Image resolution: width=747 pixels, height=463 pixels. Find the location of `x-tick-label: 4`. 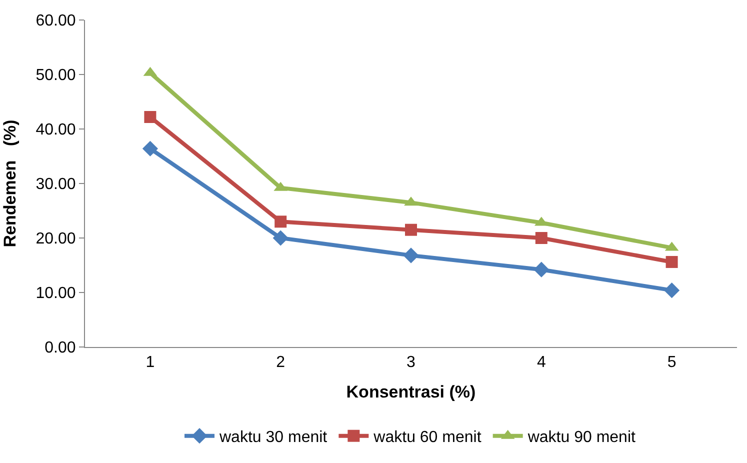

x-tick-label: 4 is located at coordinates (541, 363).